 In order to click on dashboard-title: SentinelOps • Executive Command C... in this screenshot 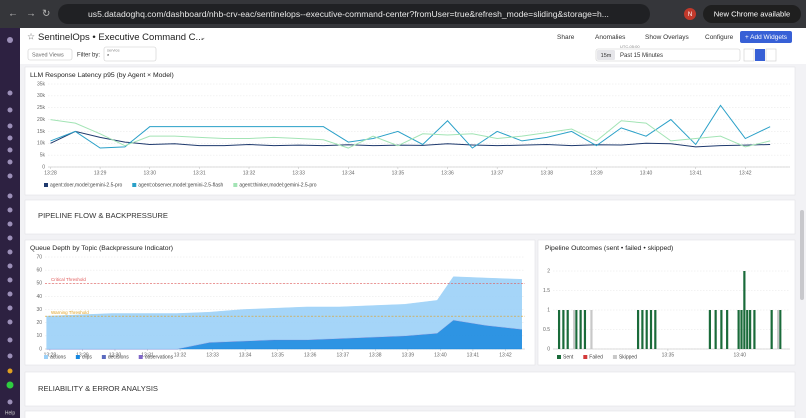, I will do `click(120, 37)`.